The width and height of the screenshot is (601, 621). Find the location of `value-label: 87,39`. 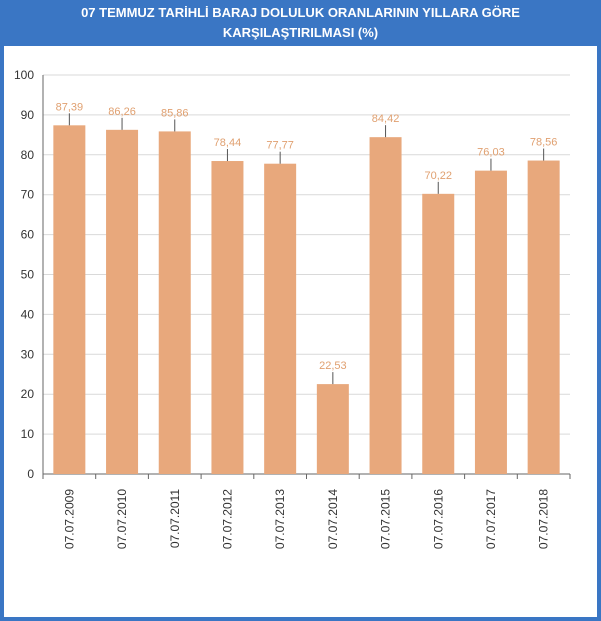

value-label: 87,39 is located at coordinates (70, 107).